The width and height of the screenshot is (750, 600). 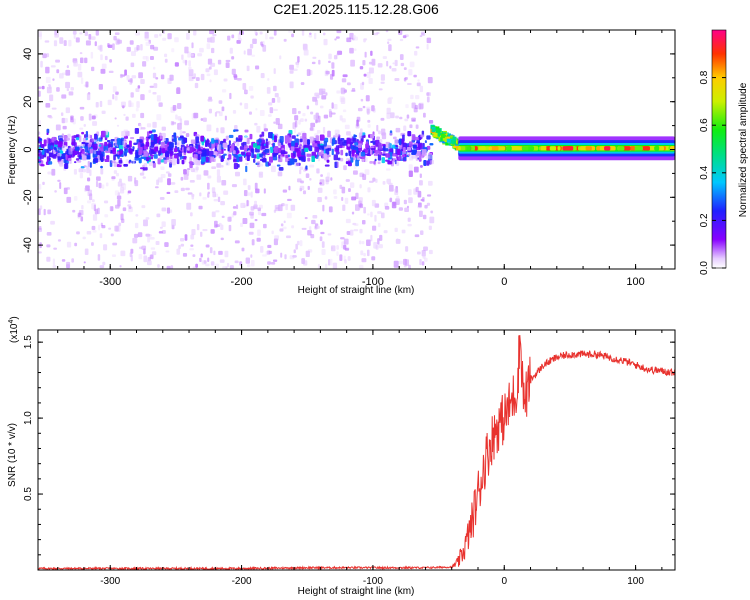 What do you see at coordinates (704, 172) in the screenshot?
I see `colorbar-tick-label: 0.4` at bounding box center [704, 172].